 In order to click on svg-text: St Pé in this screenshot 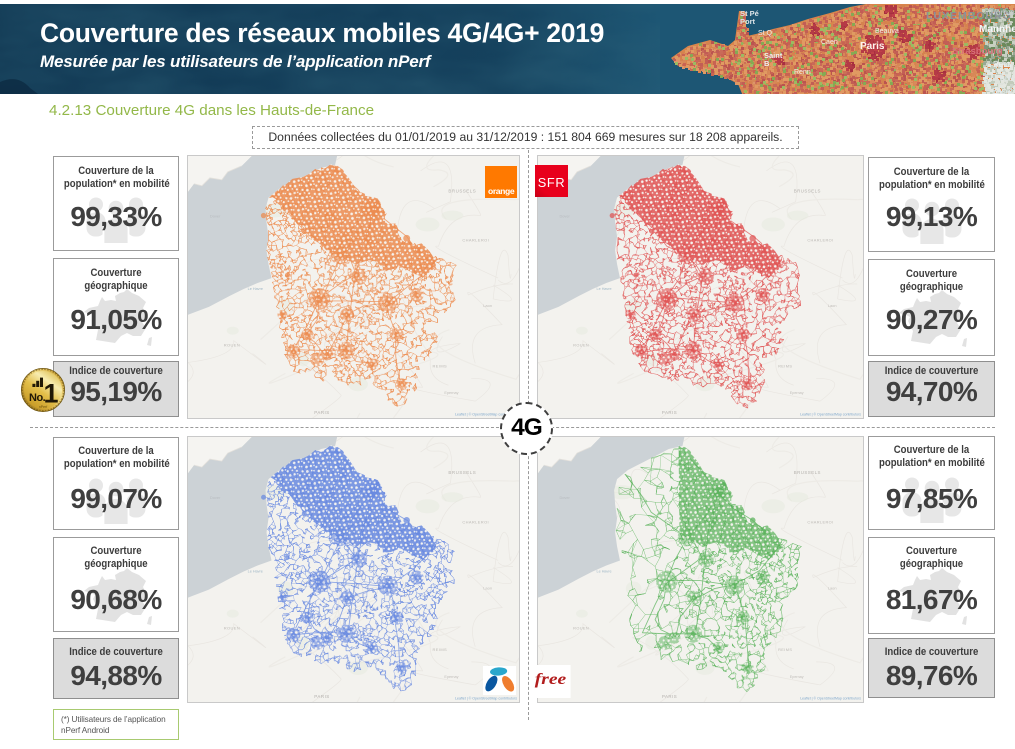, I will do `click(749, 13)`.